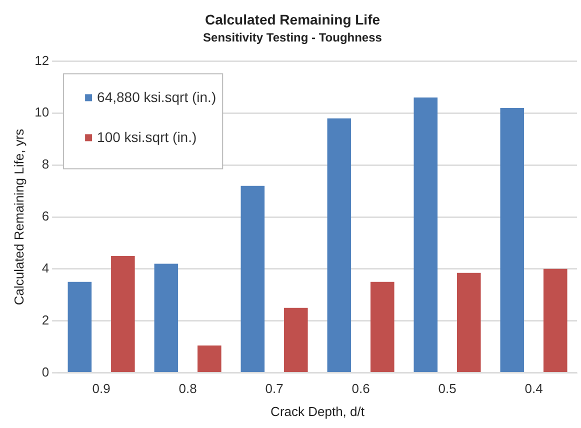  What do you see at coordinates (46, 216) in the screenshot?
I see `y-tick-label: 6` at bounding box center [46, 216].